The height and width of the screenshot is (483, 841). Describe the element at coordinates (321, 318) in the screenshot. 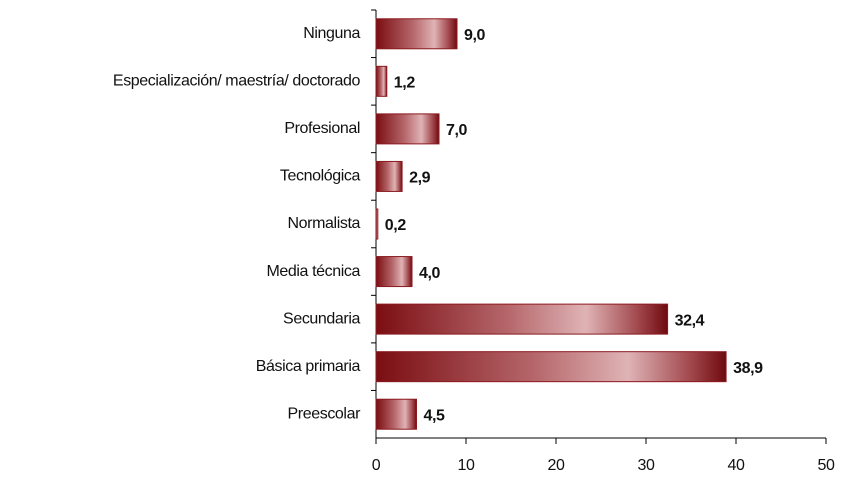

I see `y-tick-label: Secundaria` at that location.